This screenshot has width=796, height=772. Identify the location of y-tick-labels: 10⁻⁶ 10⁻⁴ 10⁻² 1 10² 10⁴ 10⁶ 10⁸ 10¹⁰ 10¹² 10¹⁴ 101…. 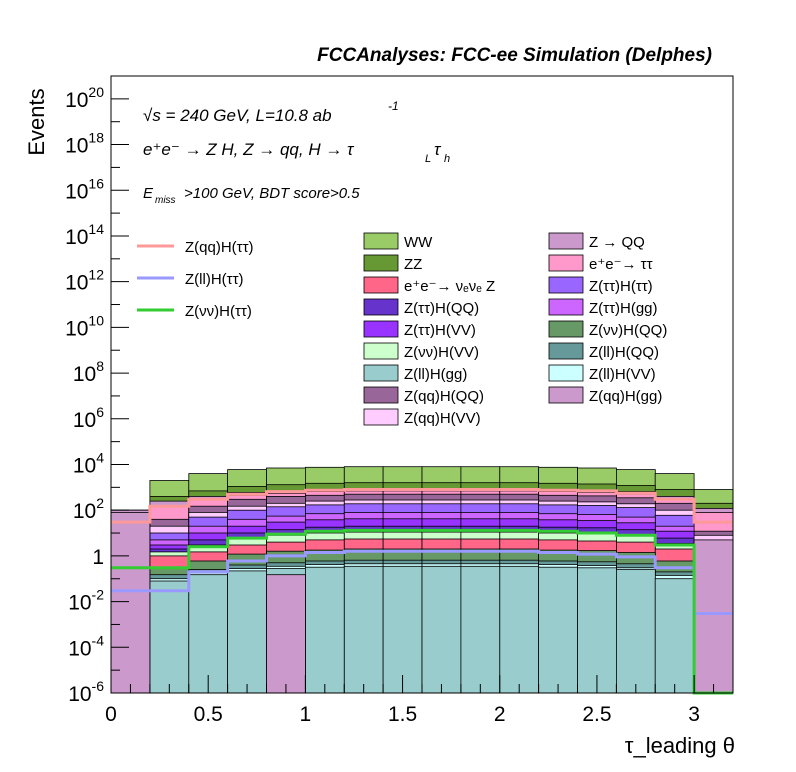
(84, 395).